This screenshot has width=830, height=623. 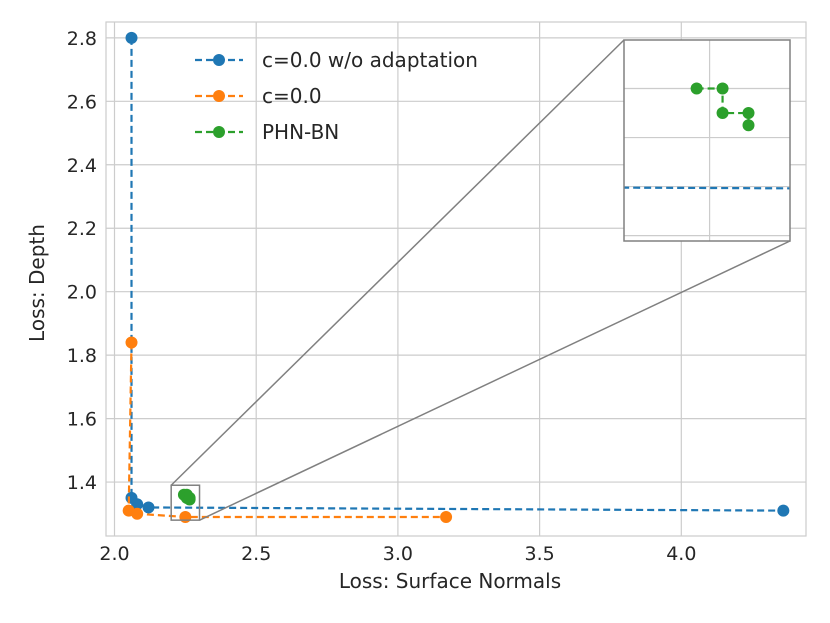 What do you see at coordinates (82, 293) in the screenshot?
I see `y-tick-label: 2.0` at bounding box center [82, 293].